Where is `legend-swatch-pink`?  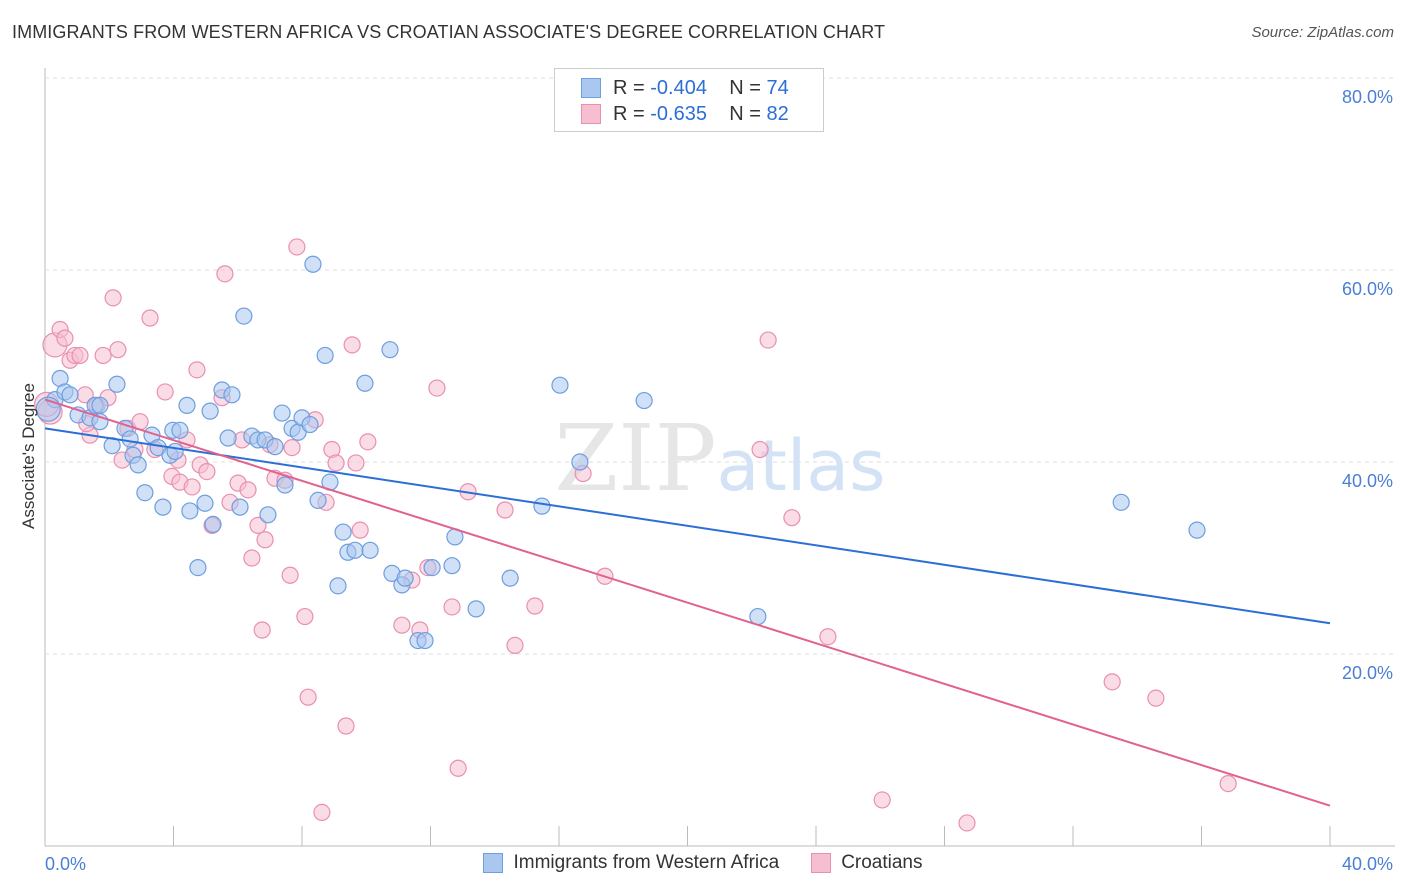 legend-swatch-pink is located at coordinates (591, 114).